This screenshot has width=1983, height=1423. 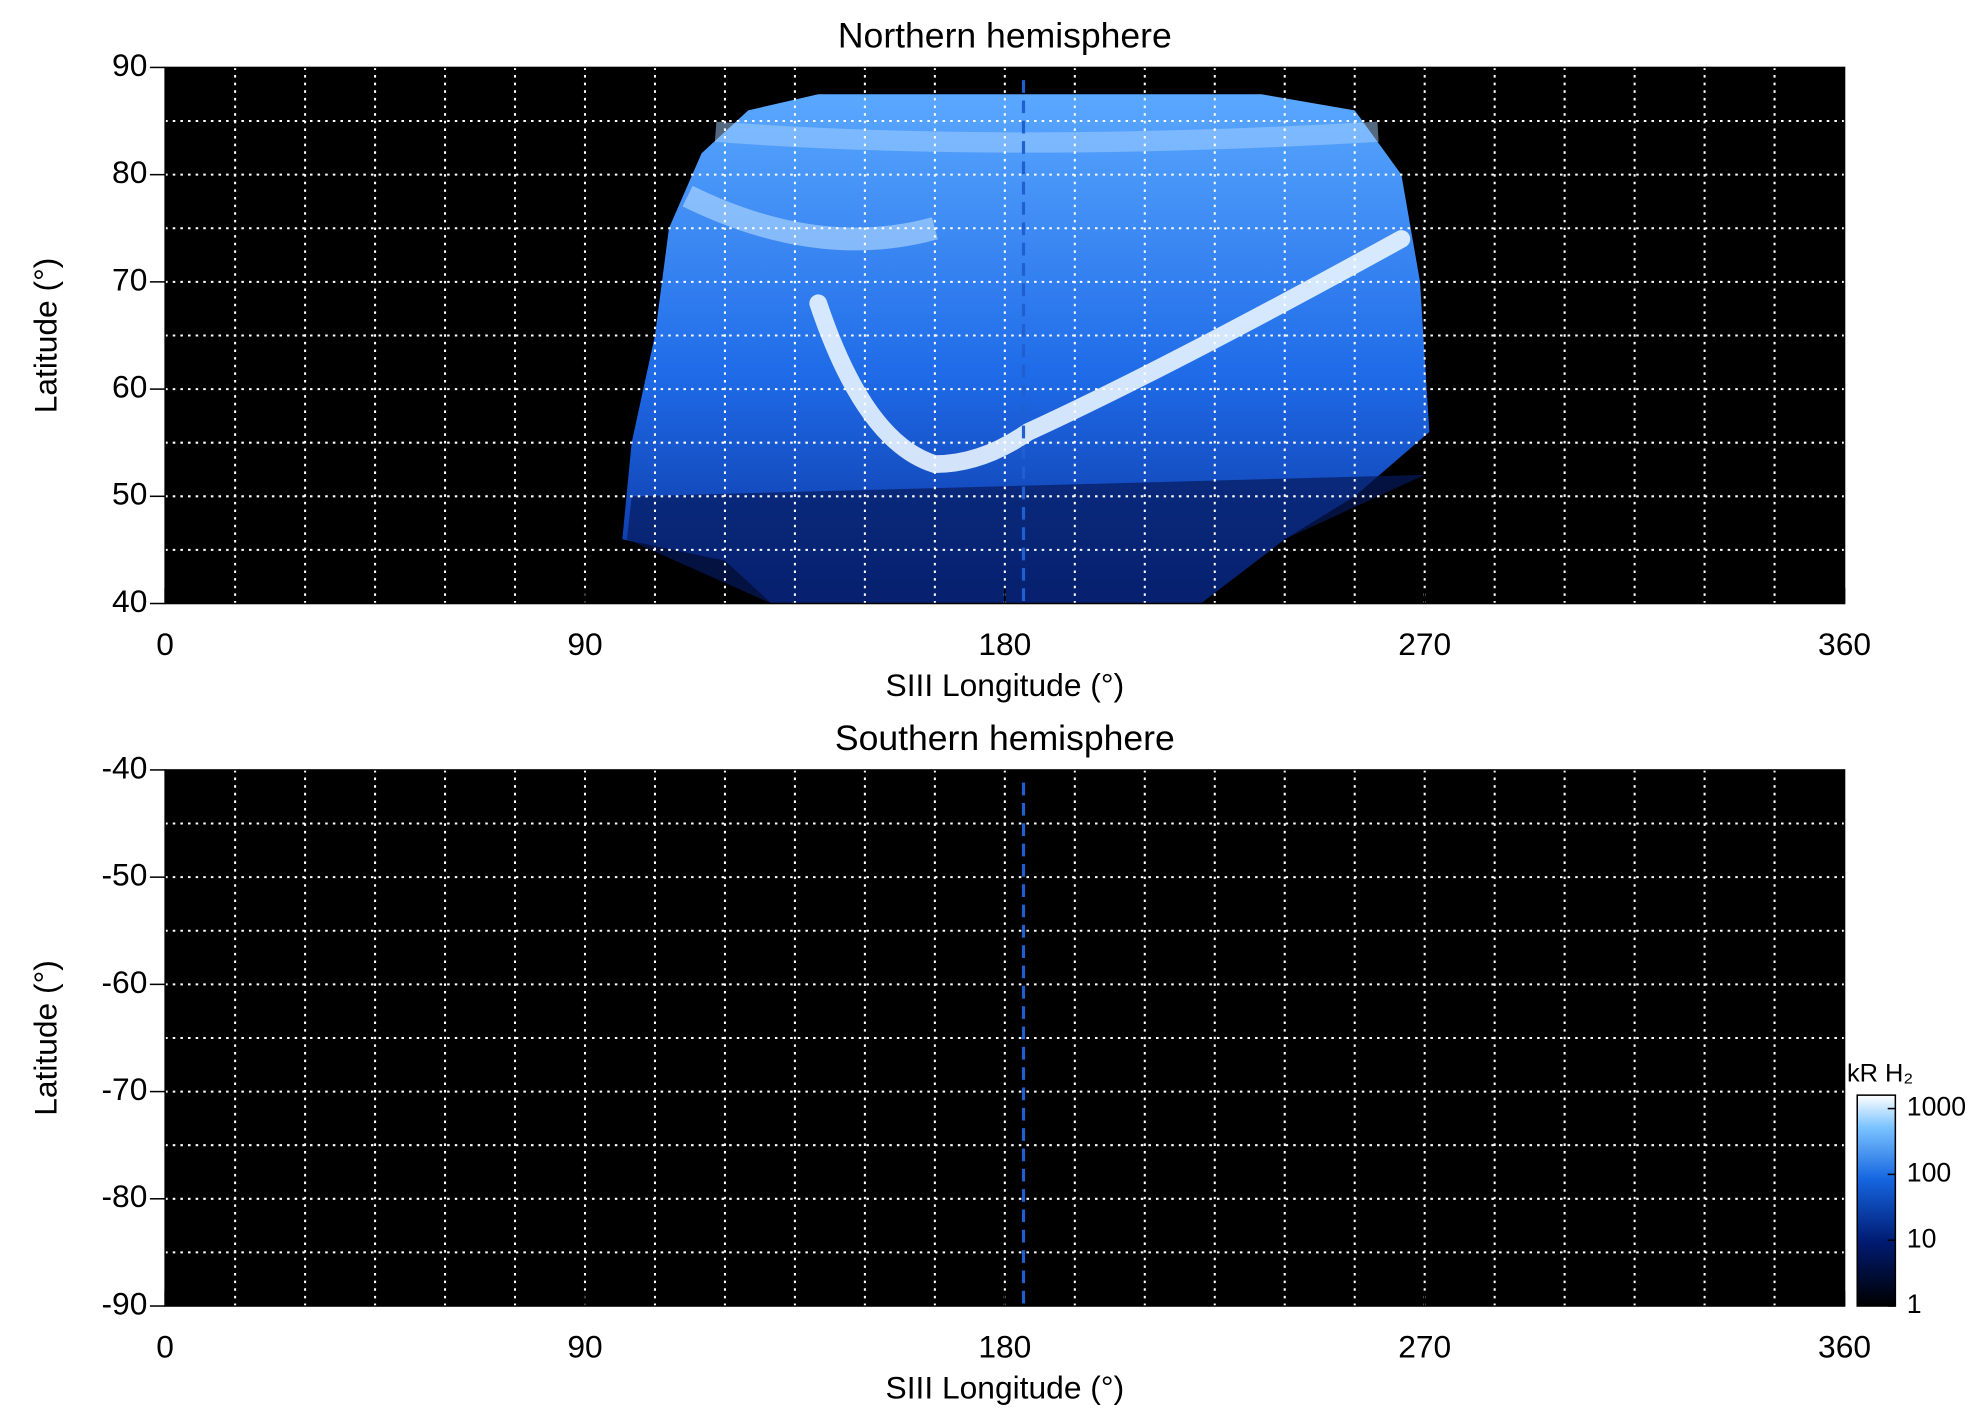 What do you see at coordinates (124, 1089) in the screenshot?
I see `y-tick-label: -70` at bounding box center [124, 1089].